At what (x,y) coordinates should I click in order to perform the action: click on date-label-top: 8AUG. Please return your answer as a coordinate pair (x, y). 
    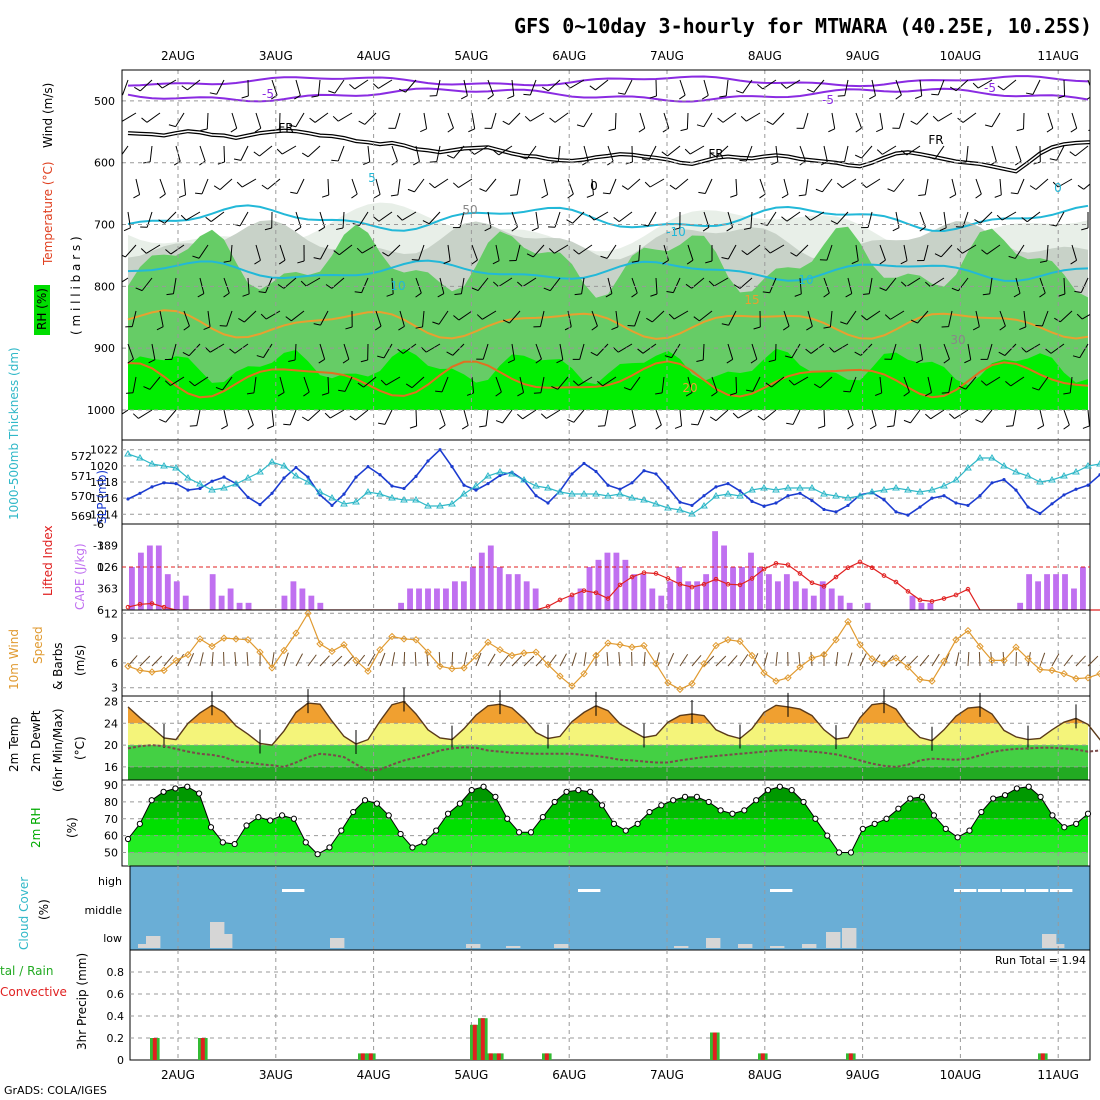
    Looking at the image, I should click on (765, 56).